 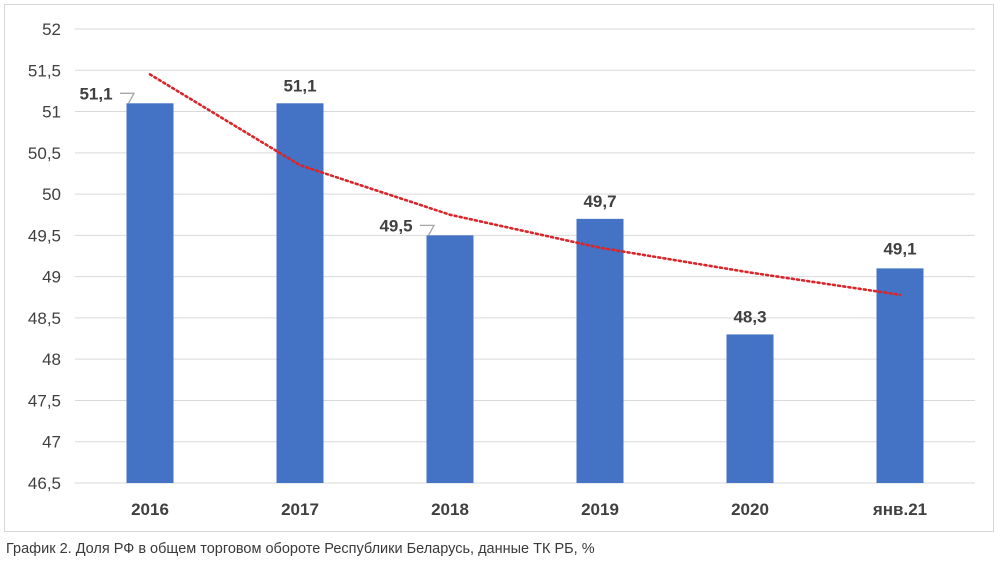 What do you see at coordinates (899, 248) in the screenshot?
I see `data-label: 49,1` at bounding box center [899, 248].